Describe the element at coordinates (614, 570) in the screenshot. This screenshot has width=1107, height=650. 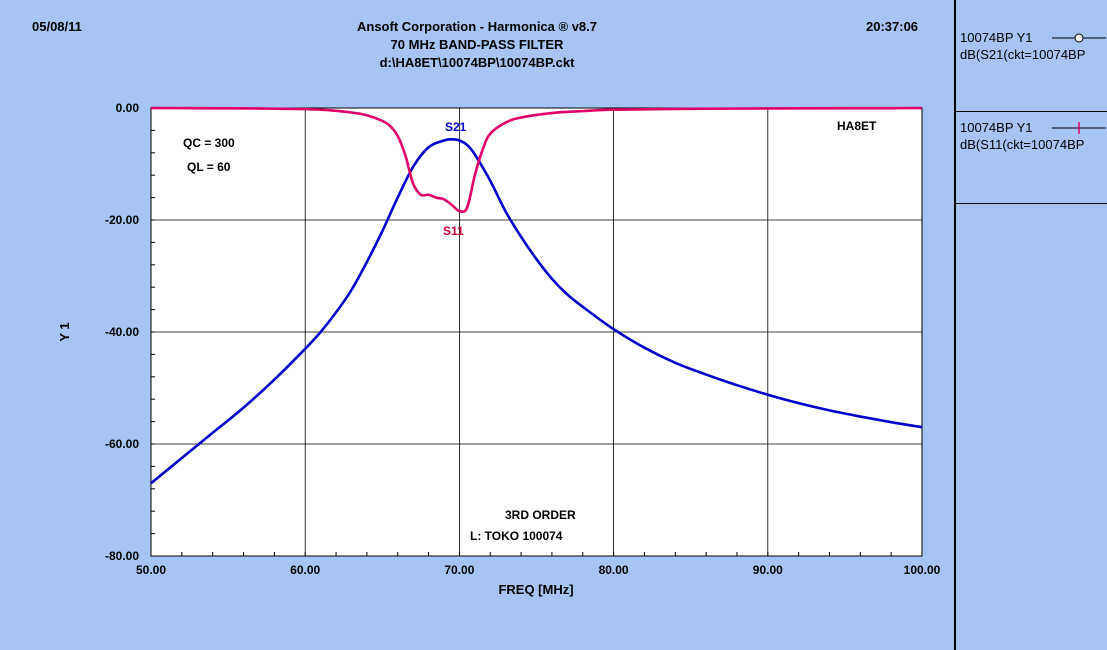
I see `x-tick-label: 80.00` at that location.